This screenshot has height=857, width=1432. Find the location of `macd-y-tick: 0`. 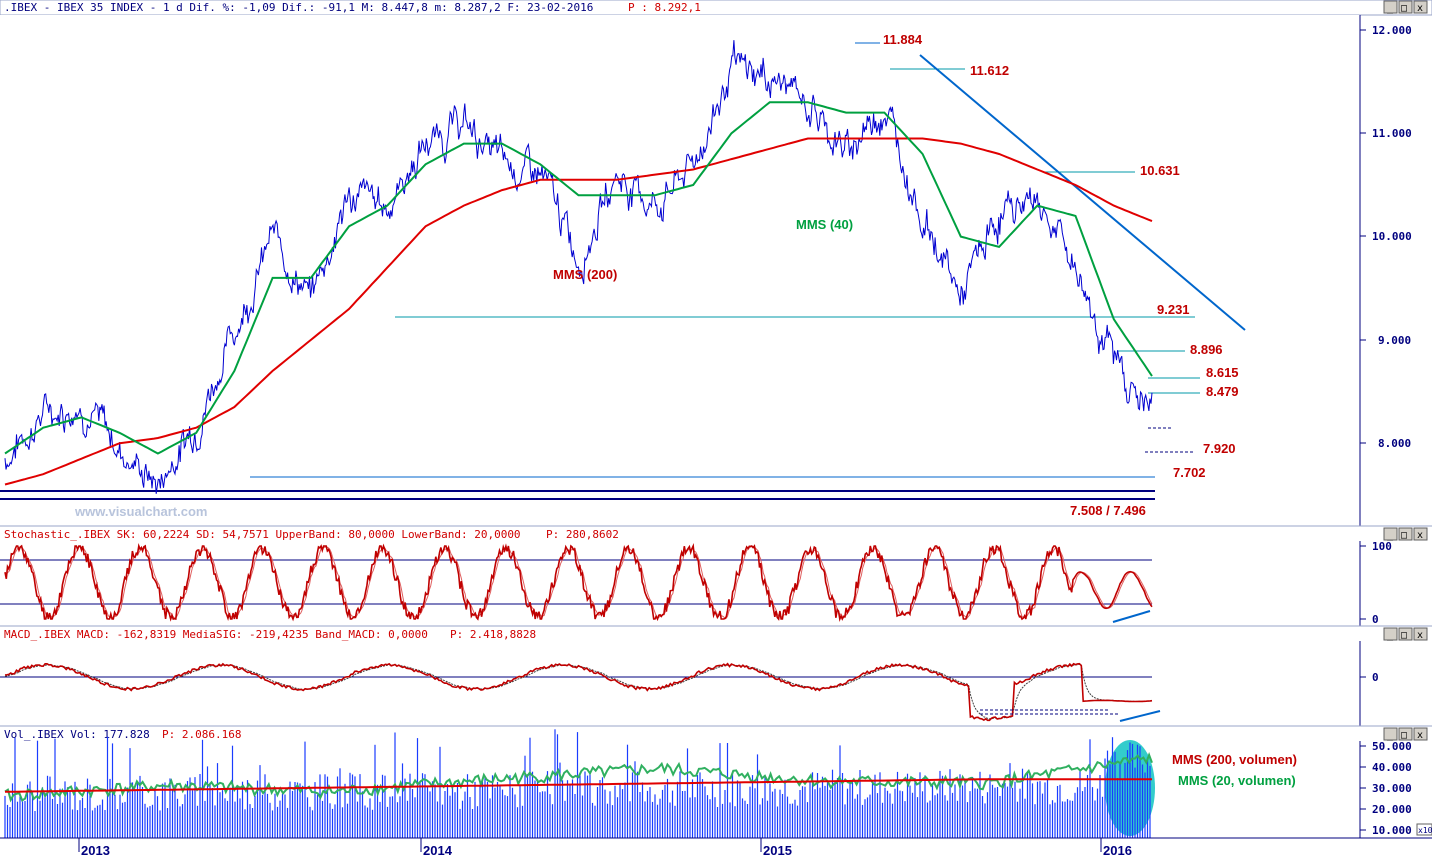

macd-y-tick: 0 is located at coordinates (1375, 677).